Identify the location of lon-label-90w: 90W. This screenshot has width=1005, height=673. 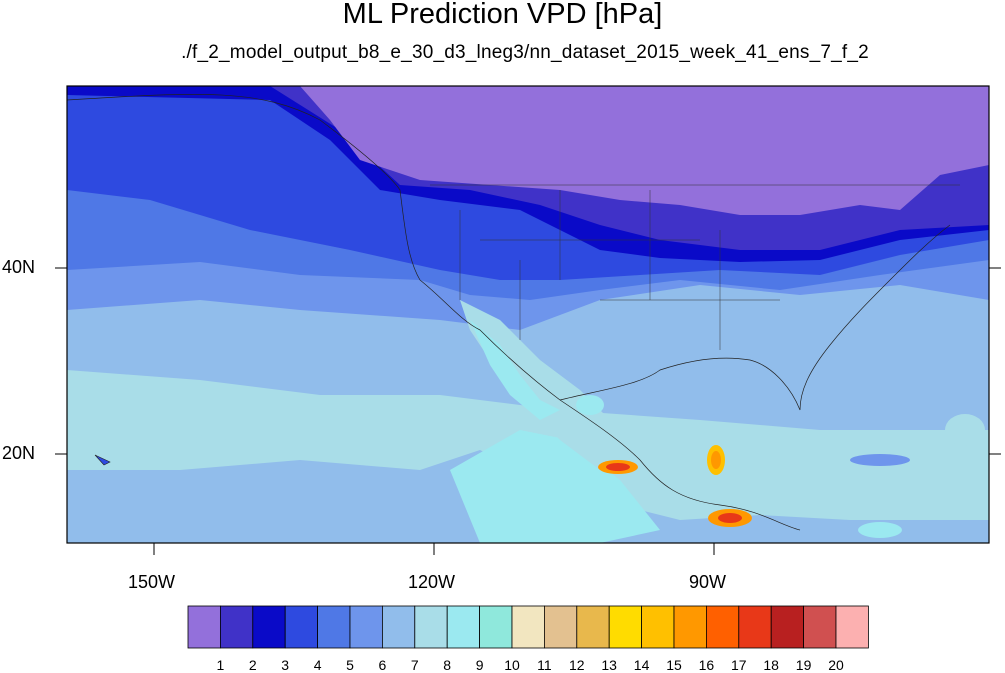
(708, 582).